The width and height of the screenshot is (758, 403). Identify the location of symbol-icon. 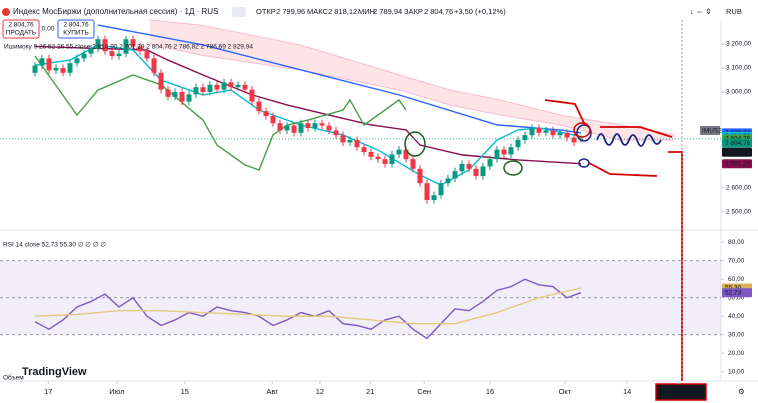
(6, 12).